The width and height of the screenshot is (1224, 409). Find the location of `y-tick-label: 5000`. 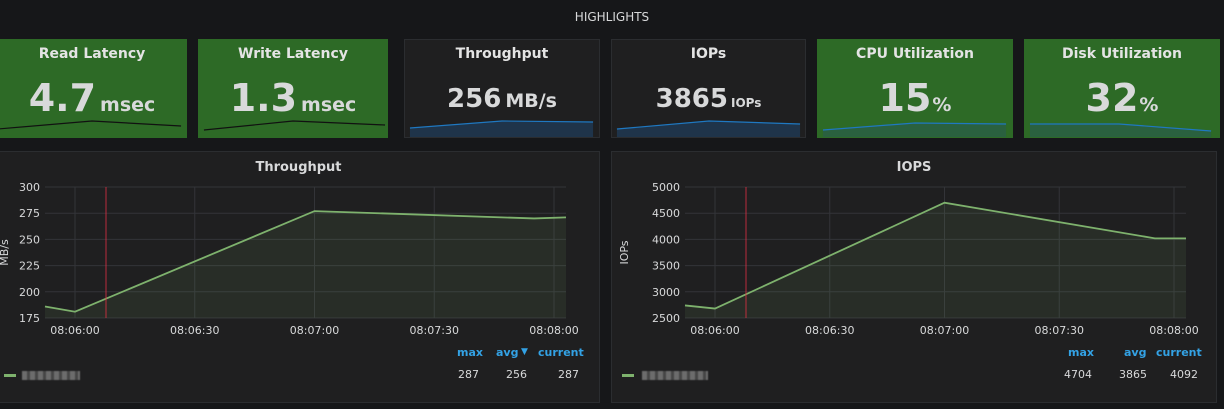

y-tick-label: 5000 is located at coordinates (666, 187).